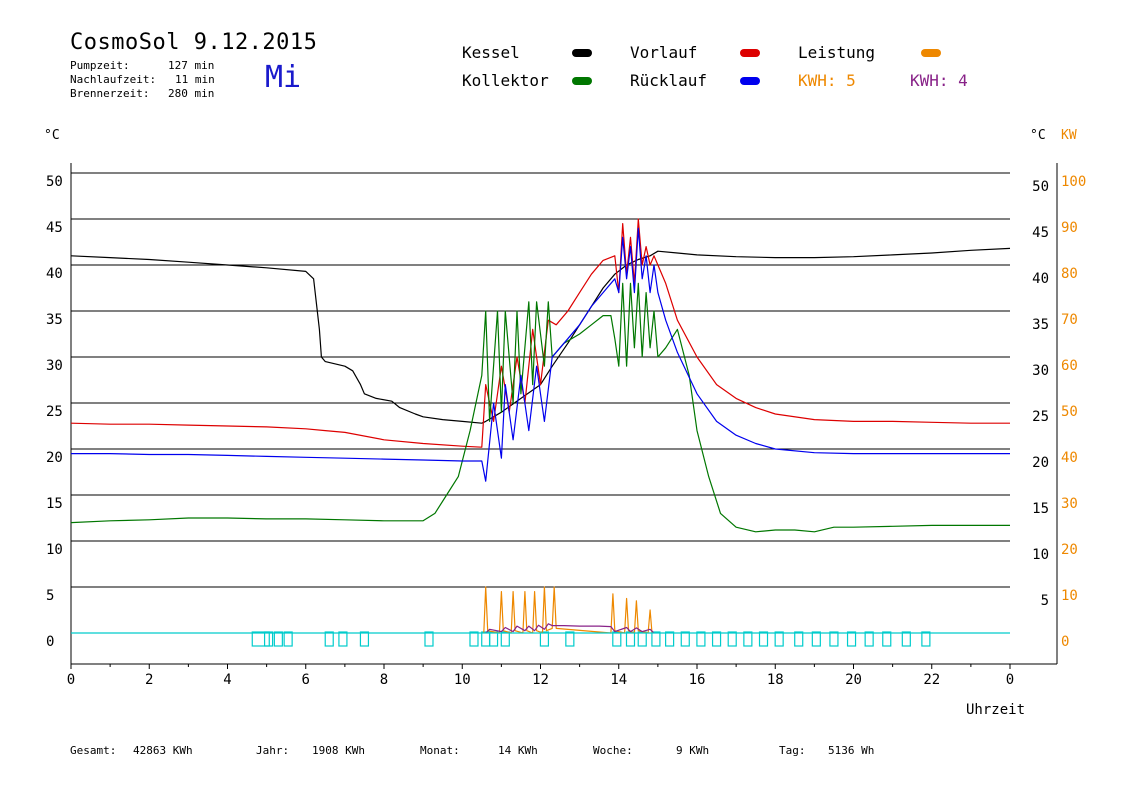  What do you see at coordinates (693, 750) in the screenshot?
I see `footer-woche-value: 9 KWh` at bounding box center [693, 750].